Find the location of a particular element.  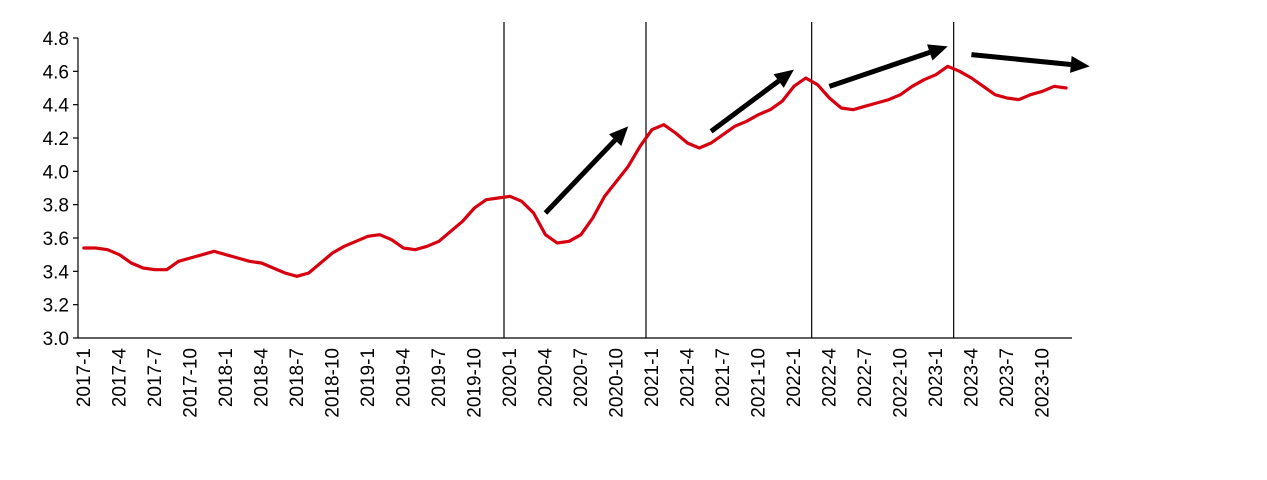

x-tick-label: 2023-7 is located at coordinates (1007, 377).